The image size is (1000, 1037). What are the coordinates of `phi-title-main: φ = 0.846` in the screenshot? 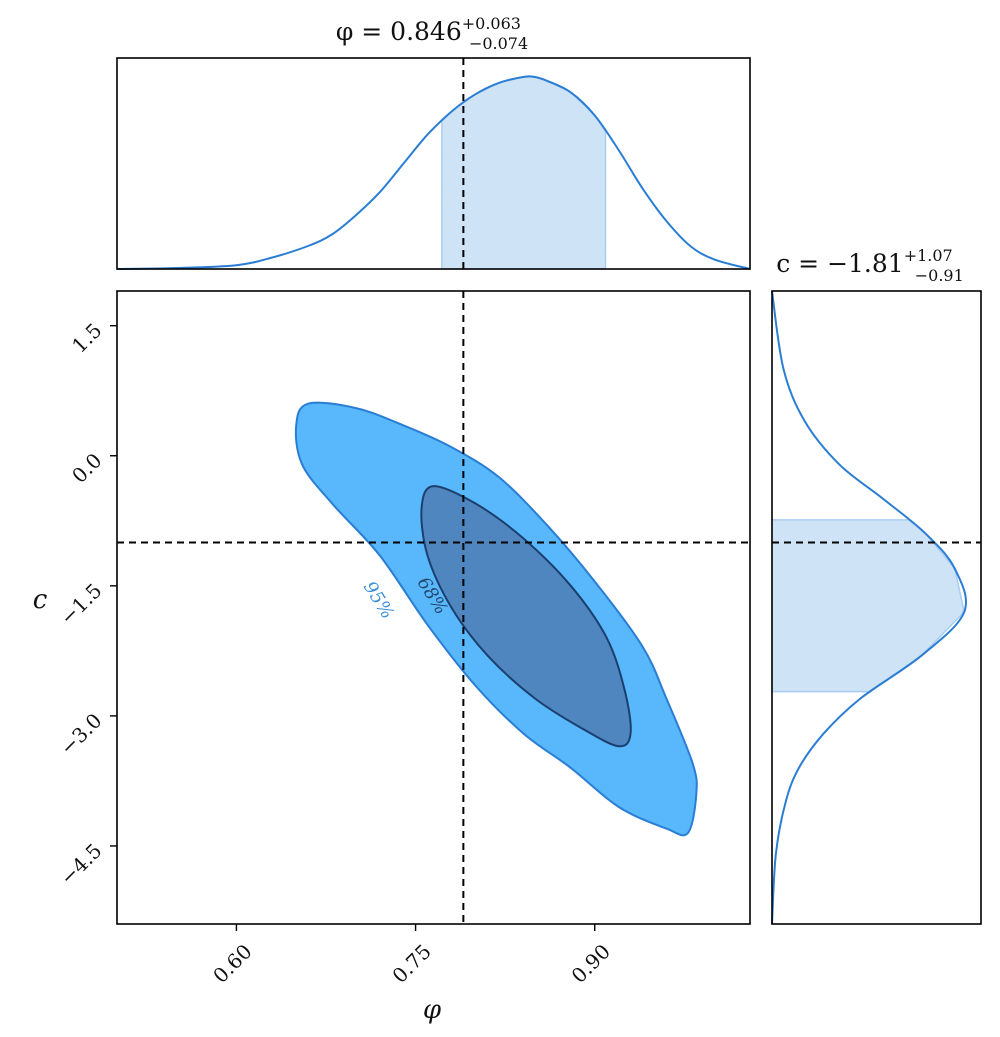 It's located at (399, 31).